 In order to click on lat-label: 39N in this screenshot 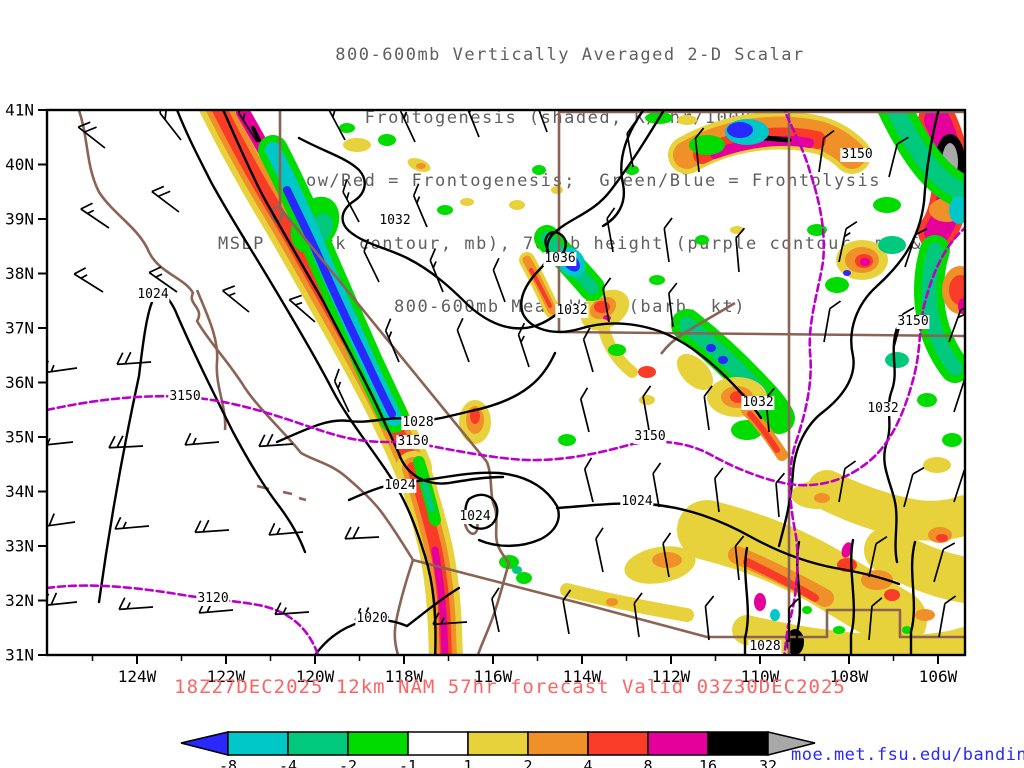, I will do `click(19, 219)`.